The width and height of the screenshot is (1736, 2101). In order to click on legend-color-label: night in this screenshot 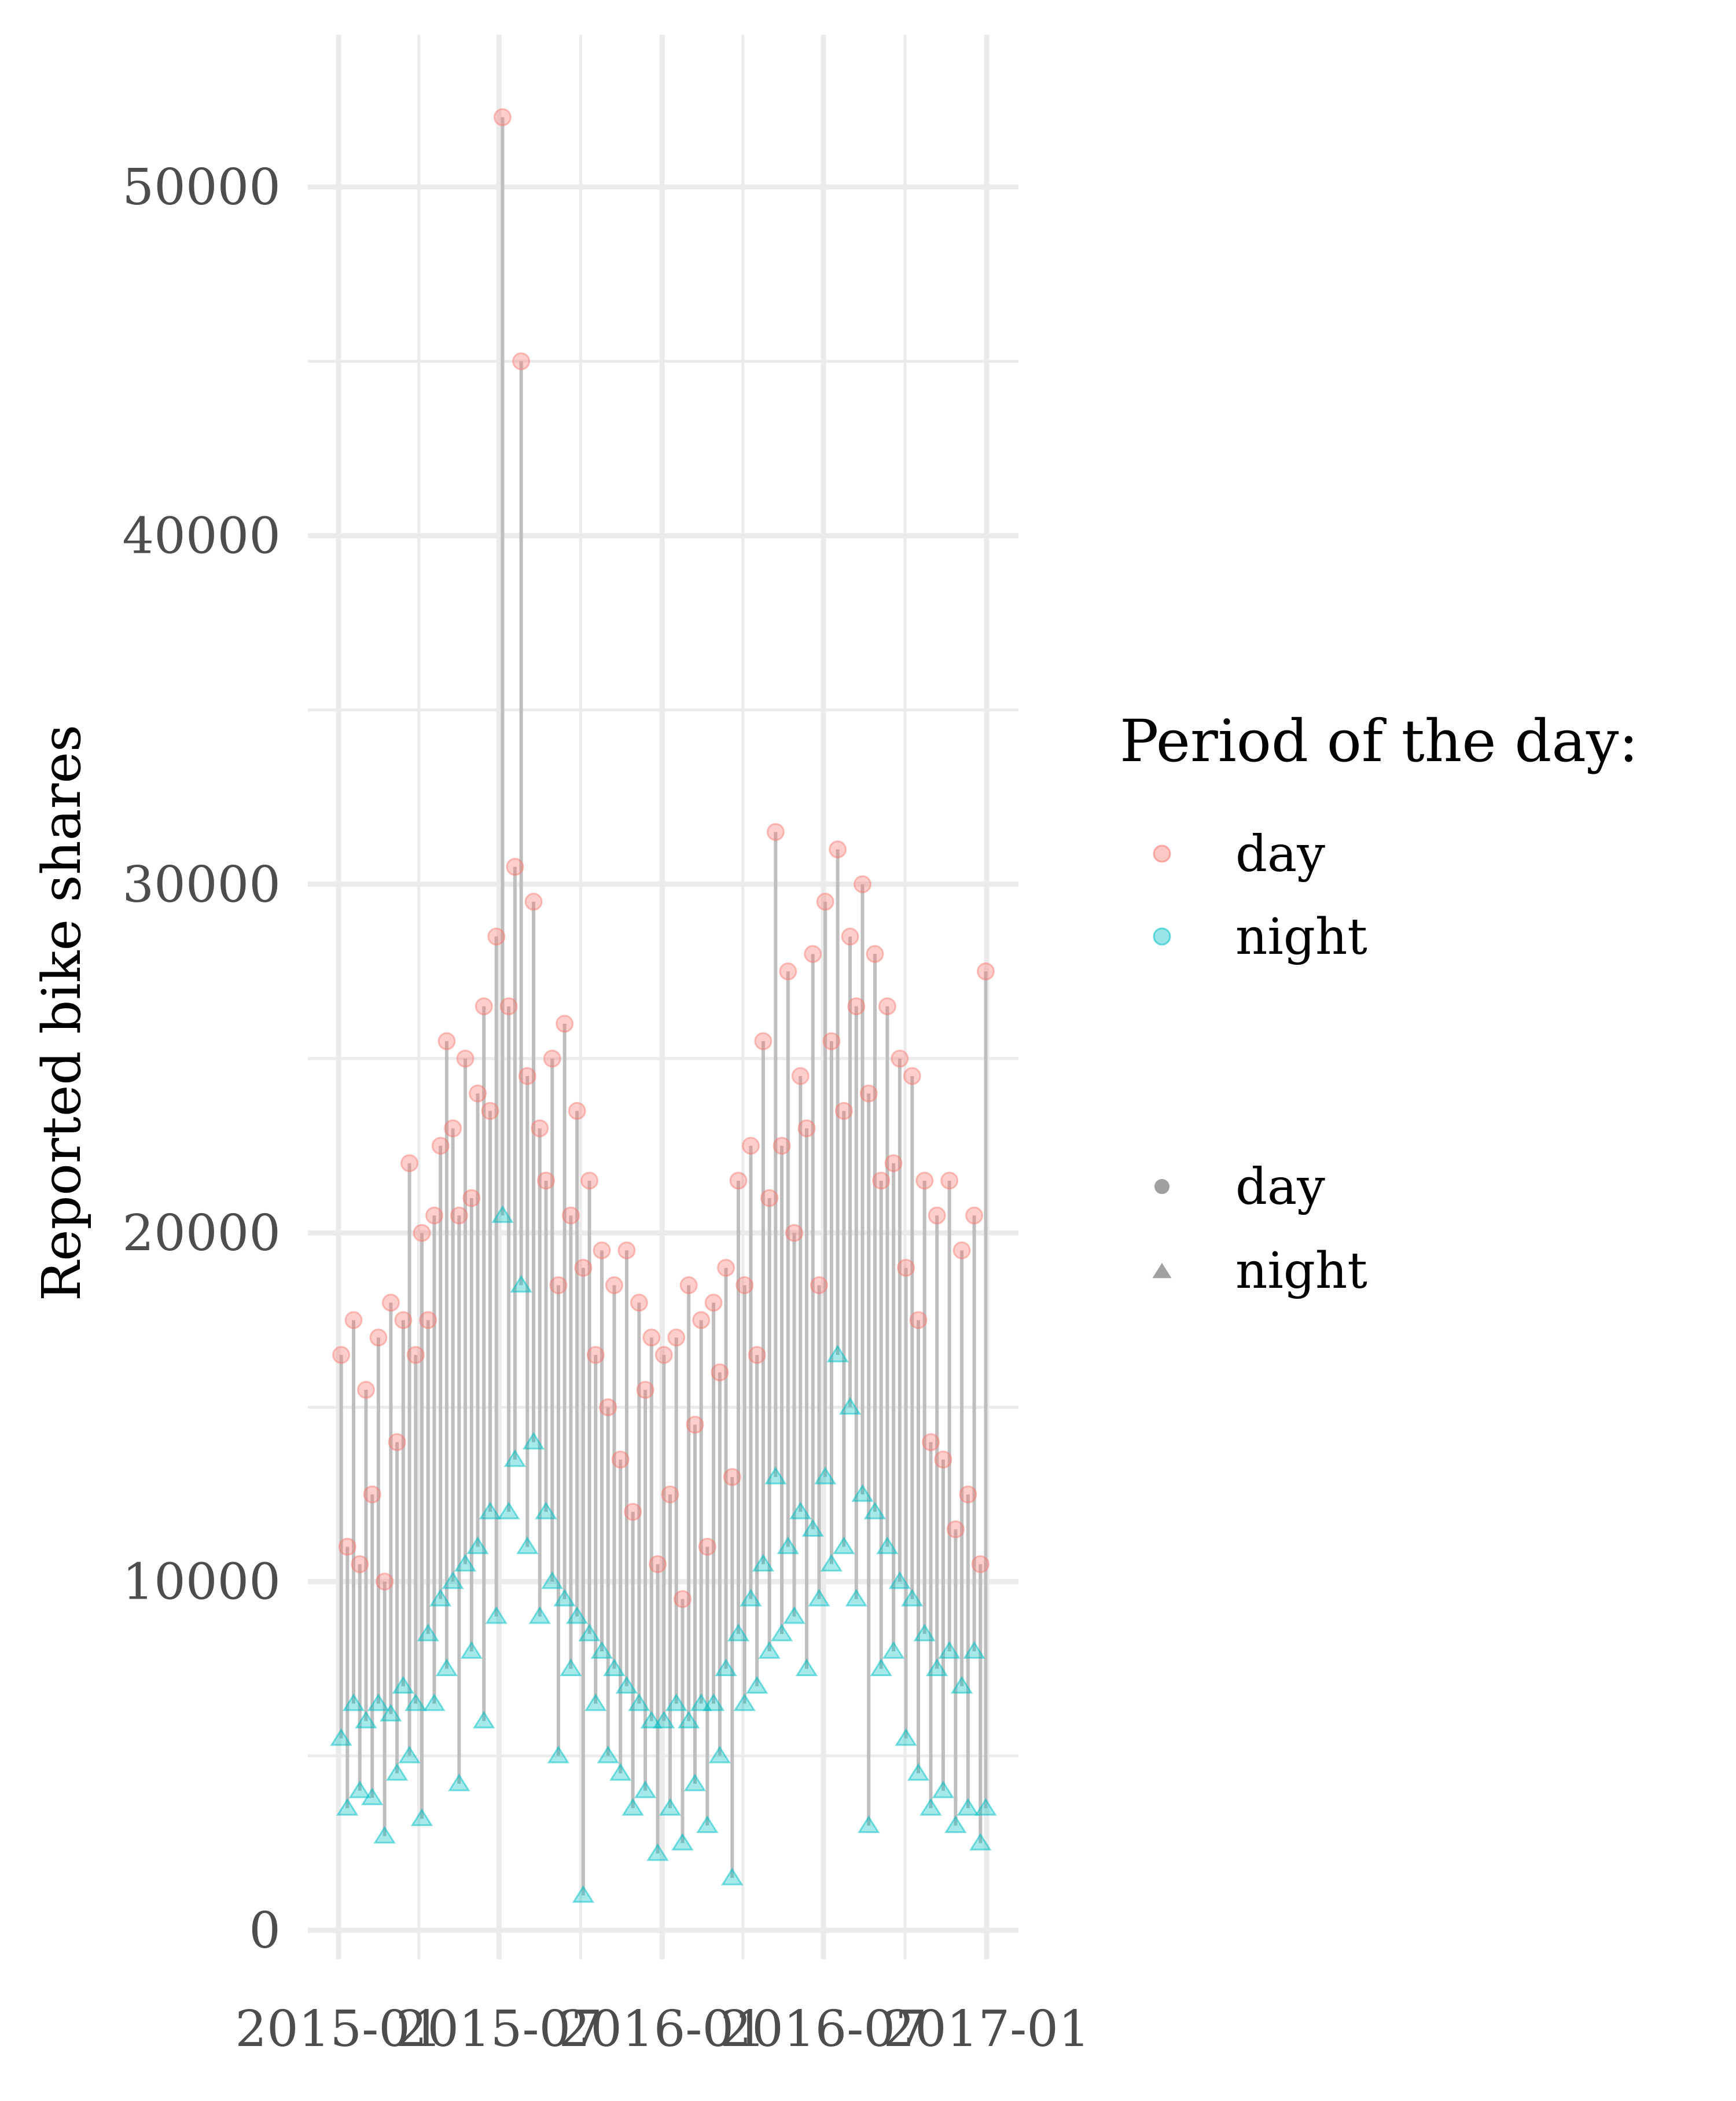, I will do `click(1301, 937)`.